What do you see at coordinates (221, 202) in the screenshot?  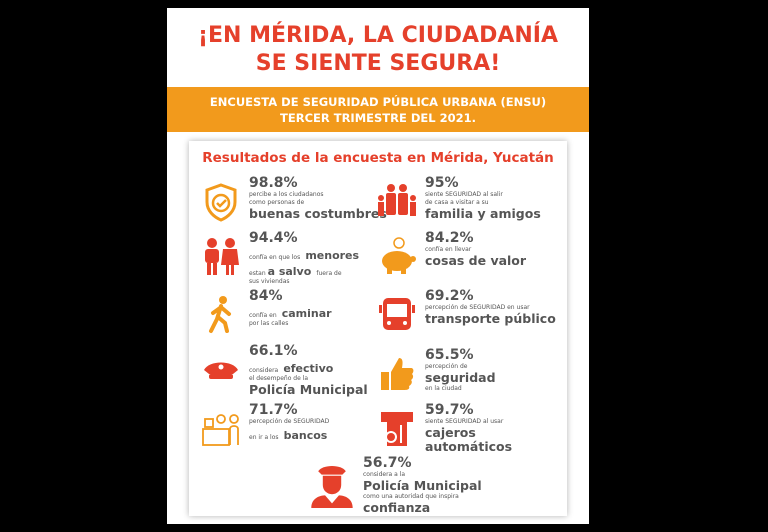 I see `shield-check-icon` at bounding box center [221, 202].